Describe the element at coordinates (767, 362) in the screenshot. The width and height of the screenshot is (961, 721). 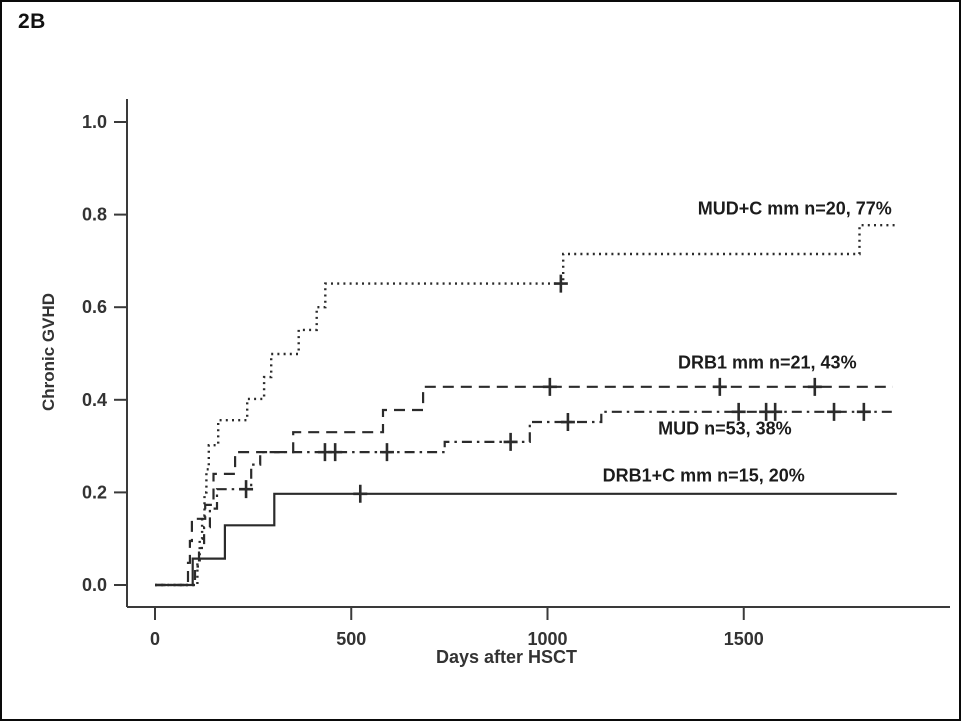
I see `series-label-drb1-mm: DRB1 mm n=21, 43%` at that location.